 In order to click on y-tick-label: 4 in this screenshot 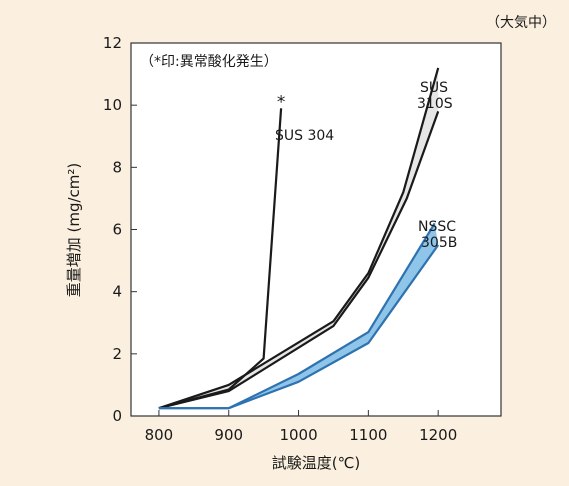, I will do `click(117, 292)`.